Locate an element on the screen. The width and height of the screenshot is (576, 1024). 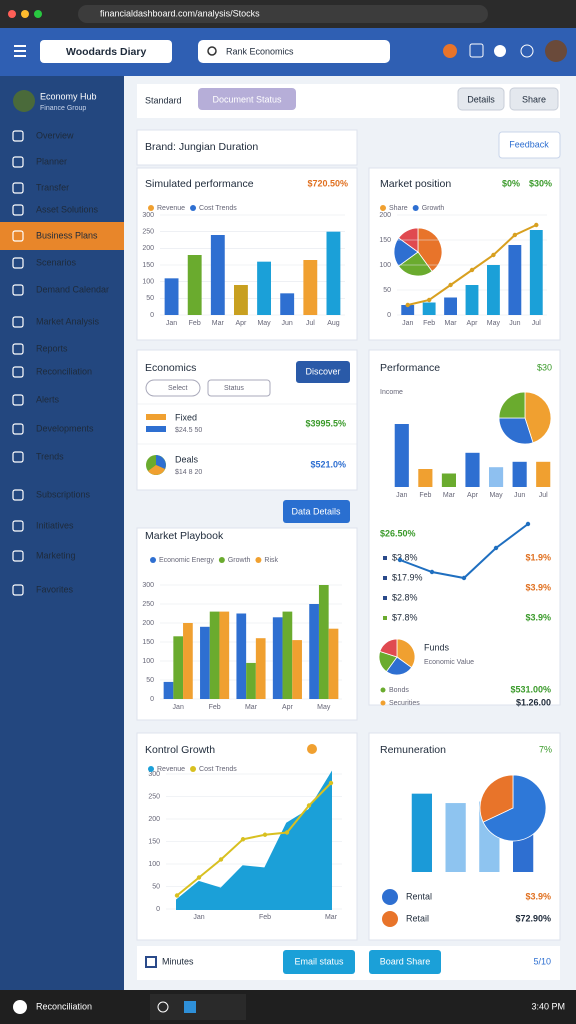
perf-value: $3.9% is located at coordinates (538, 617).